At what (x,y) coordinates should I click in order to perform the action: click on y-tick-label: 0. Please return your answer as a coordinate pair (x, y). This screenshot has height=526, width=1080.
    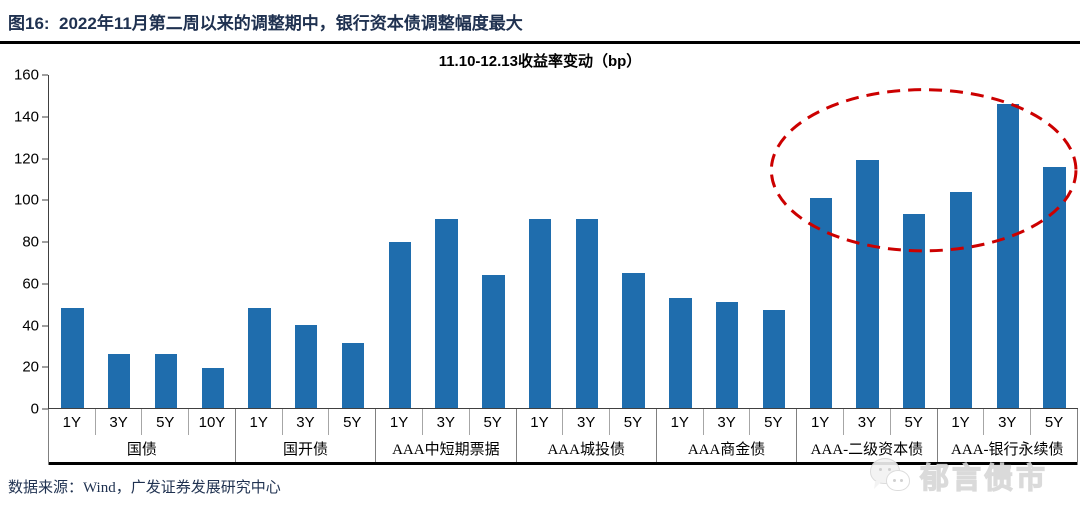
    Looking at the image, I should click on (34, 409).